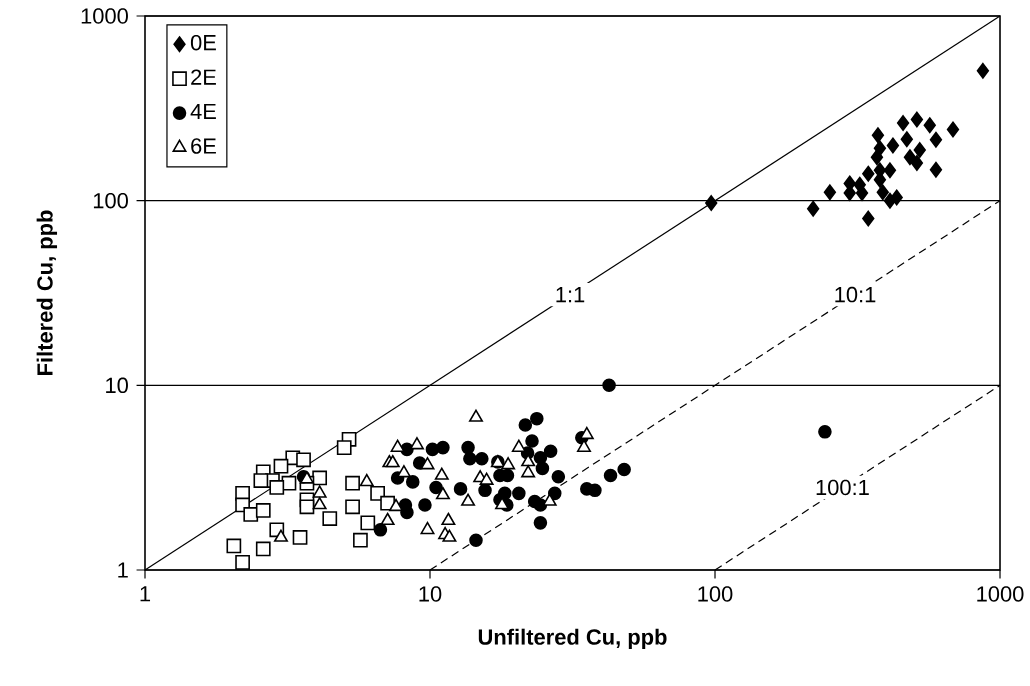 This screenshot has height=686, width=1030. I want to click on x-tick-label: 100, so click(715, 594).